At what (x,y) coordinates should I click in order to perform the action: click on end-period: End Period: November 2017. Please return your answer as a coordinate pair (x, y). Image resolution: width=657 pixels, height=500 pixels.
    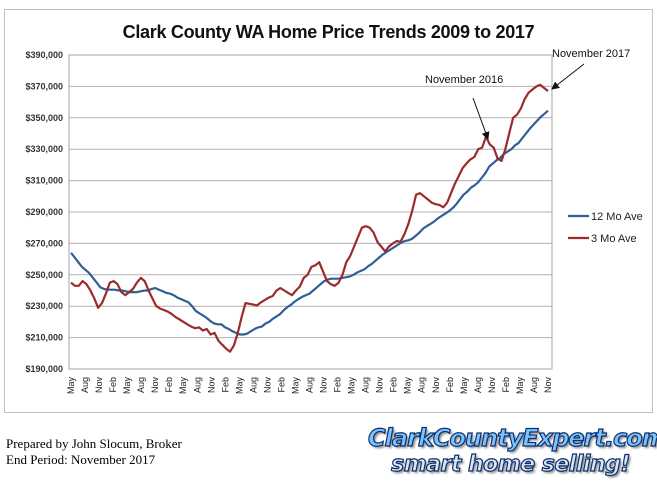
    Looking at the image, I should click on (81, 459).